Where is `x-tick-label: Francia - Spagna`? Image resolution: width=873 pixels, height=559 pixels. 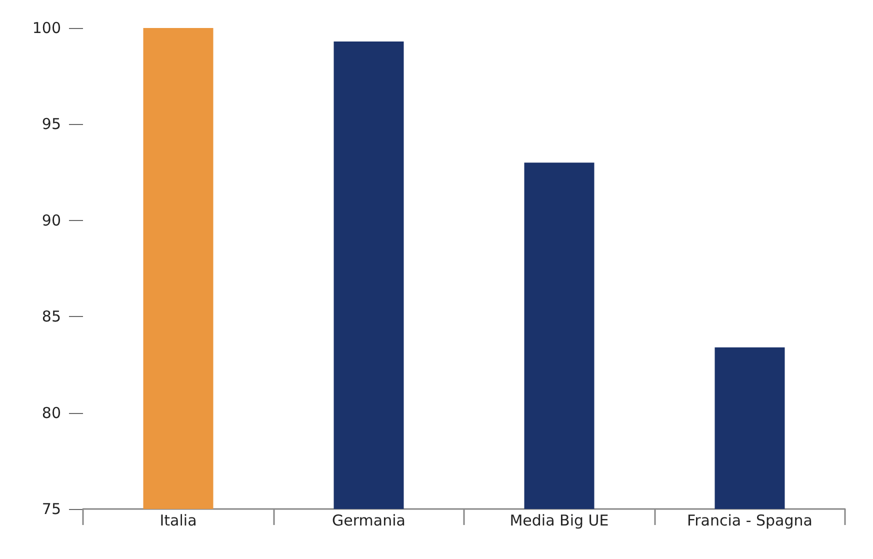 x-tick-label: Francia - Spagna is located at coordinates (749, 521).